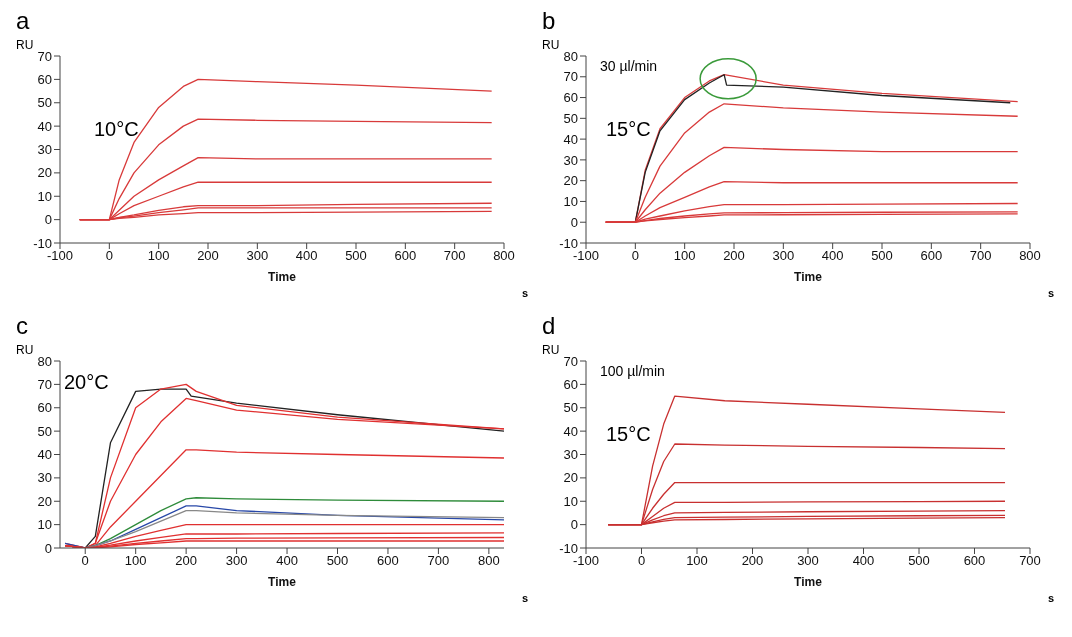 The height and width of the screenshot is (637, 1072). Describe the element at coordinates (23, 20) in the screenshot. I see `chart-title: a` at that location.